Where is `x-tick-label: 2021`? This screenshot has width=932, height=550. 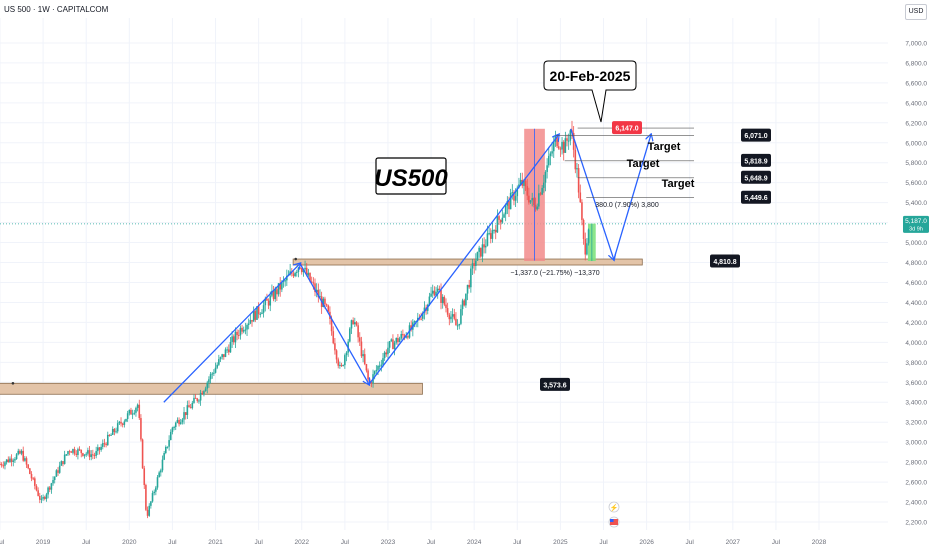
x-tick-label: 2021 is located at coordinates (215, 542).